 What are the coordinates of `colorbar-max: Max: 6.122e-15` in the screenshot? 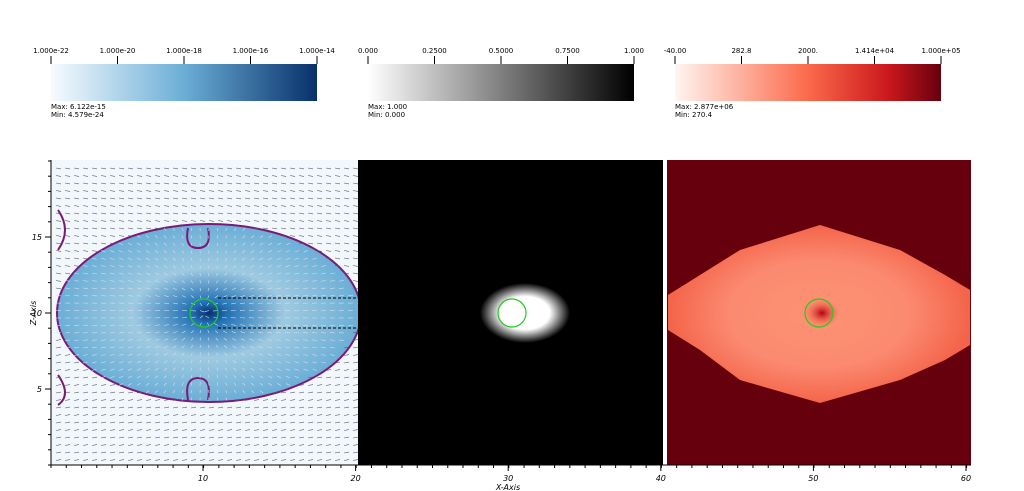 It's located at (78, 107).